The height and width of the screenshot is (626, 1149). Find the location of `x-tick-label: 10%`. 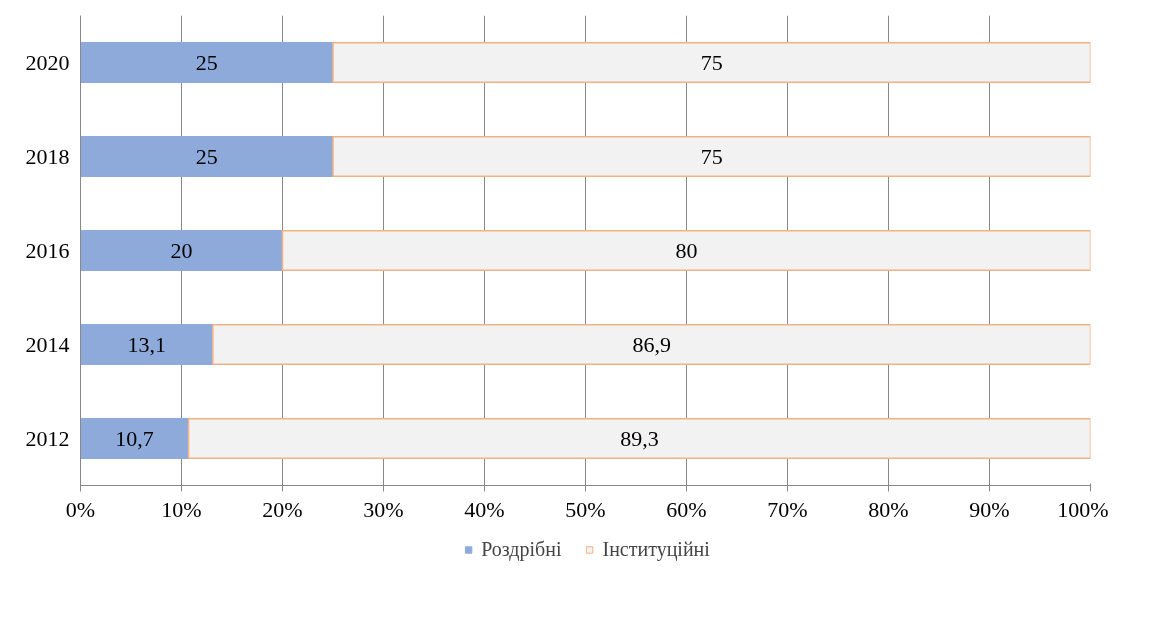

x-tick-label: 10% is located at coordinates (181, 509).